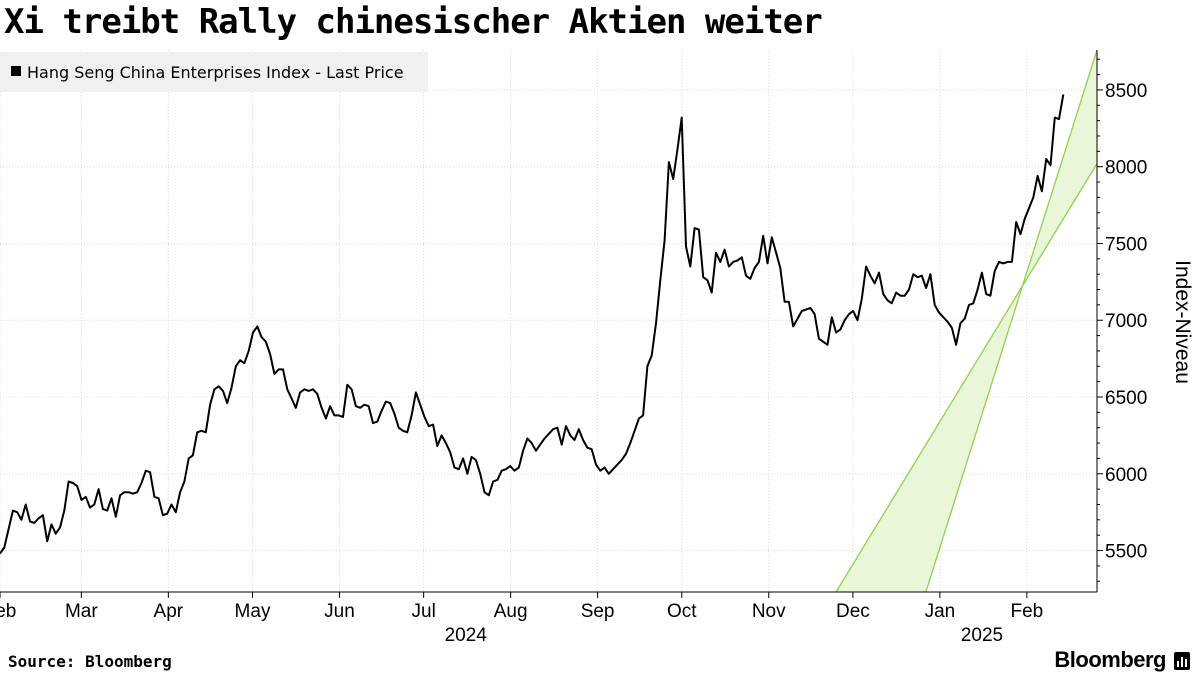  I want to click on y-tick-label: 6000, so click(1126, 475).